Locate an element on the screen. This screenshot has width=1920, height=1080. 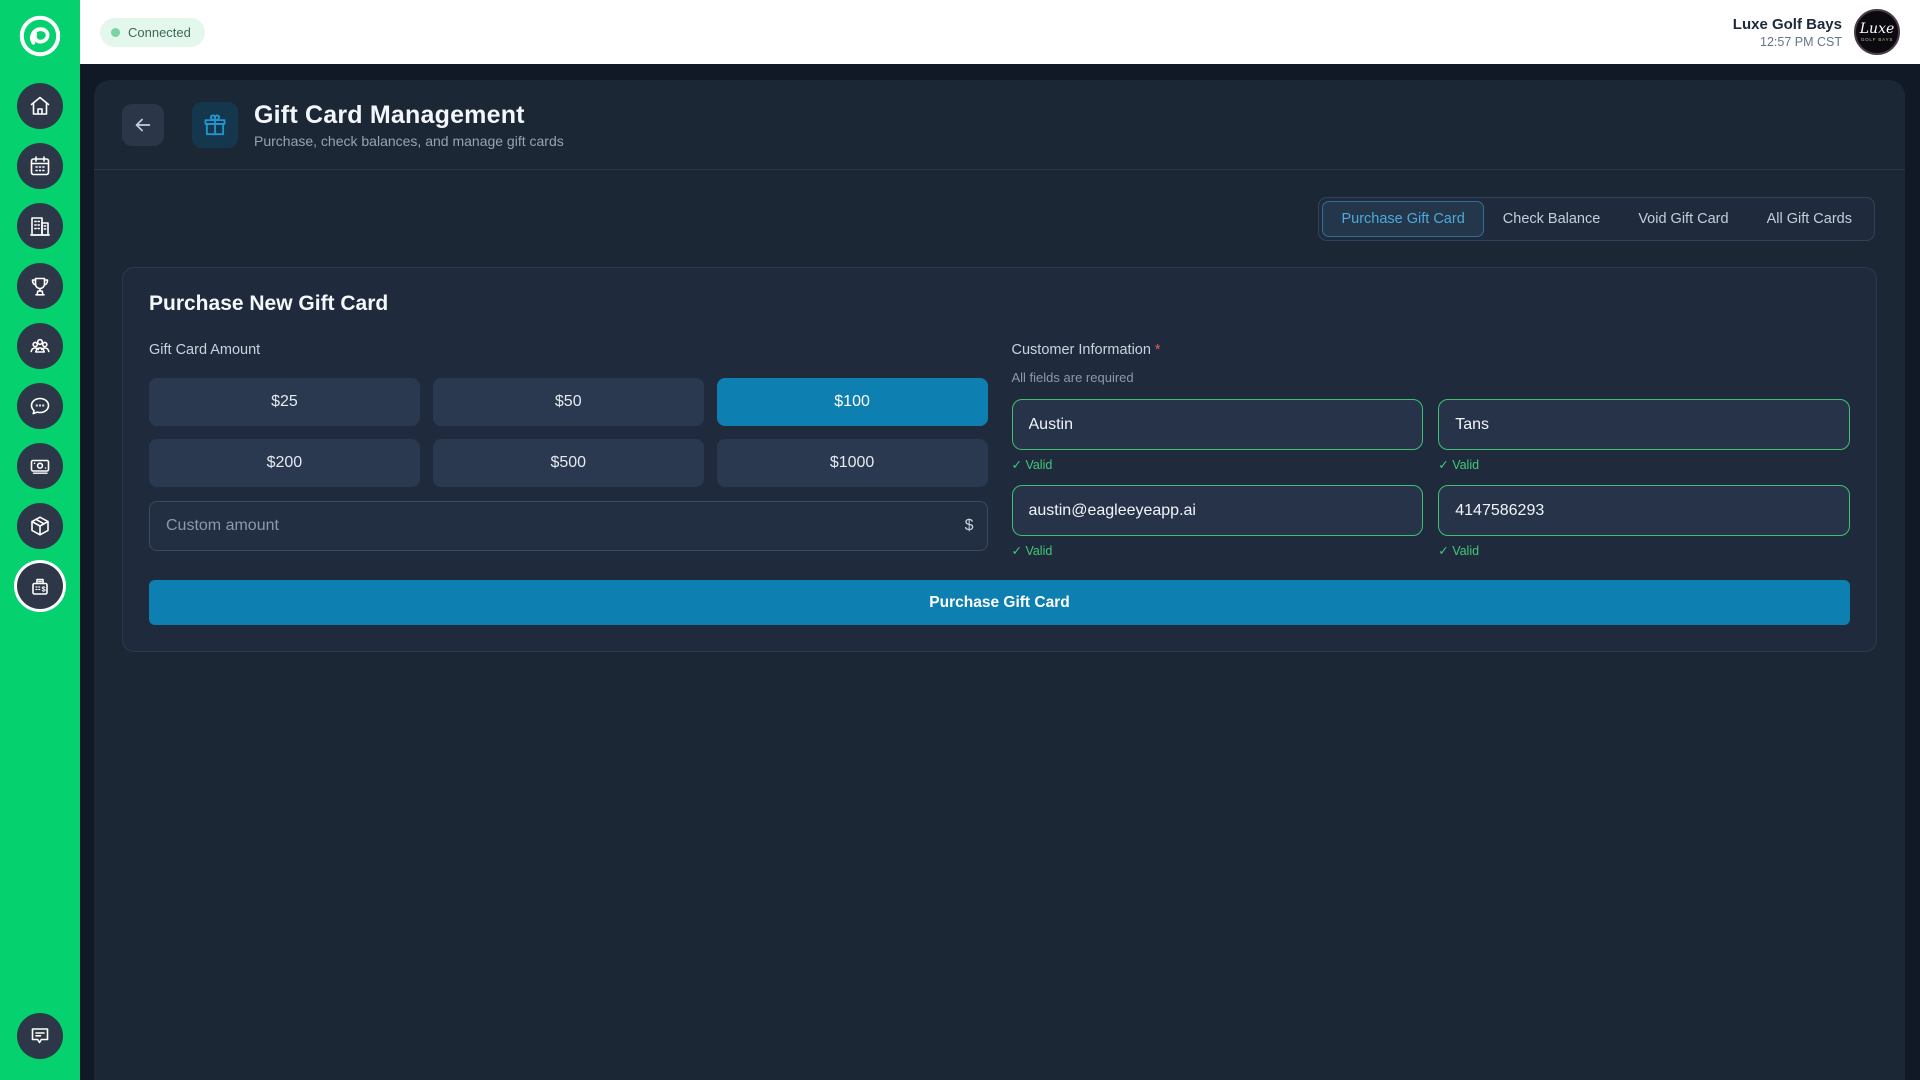
feedback-icon is located at coordinates (40, 1036).